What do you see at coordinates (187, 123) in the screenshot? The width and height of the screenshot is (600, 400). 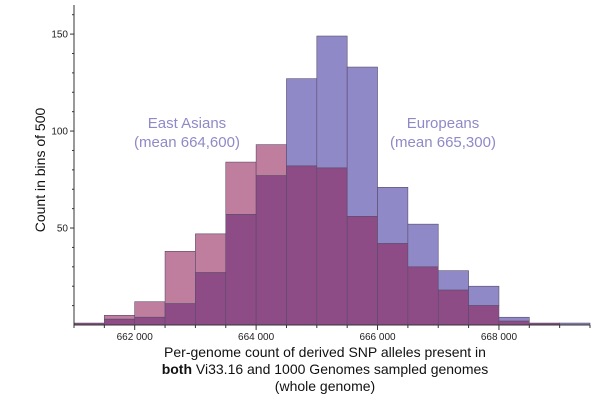 I see `annotation-east-asians-label: East Asians` at bounding box center [187, 123].